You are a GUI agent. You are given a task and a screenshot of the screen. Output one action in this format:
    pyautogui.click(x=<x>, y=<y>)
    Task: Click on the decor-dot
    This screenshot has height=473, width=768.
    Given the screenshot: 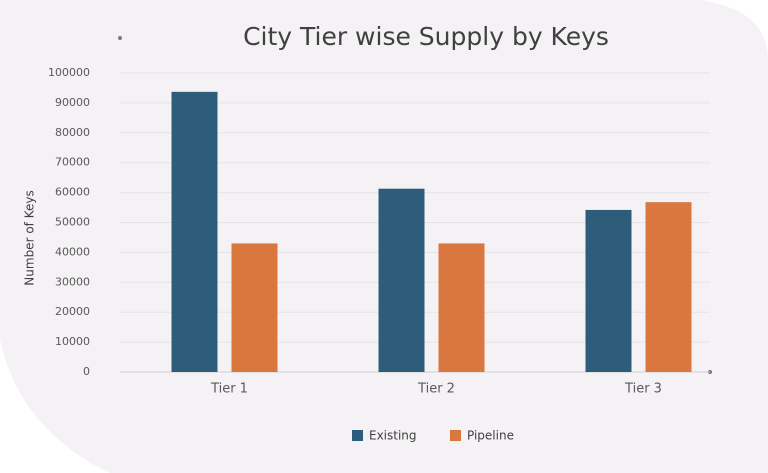 What is the action you would take?
    pyautogui.click(x=120, y=38)
    